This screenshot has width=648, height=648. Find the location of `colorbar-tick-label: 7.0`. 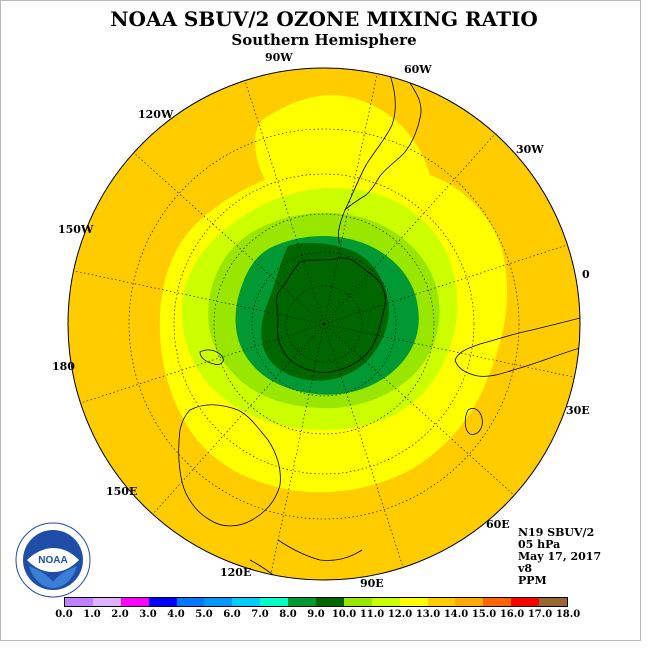

colorbar-tick-label: 7.0 is located at coordinates (260, 614).